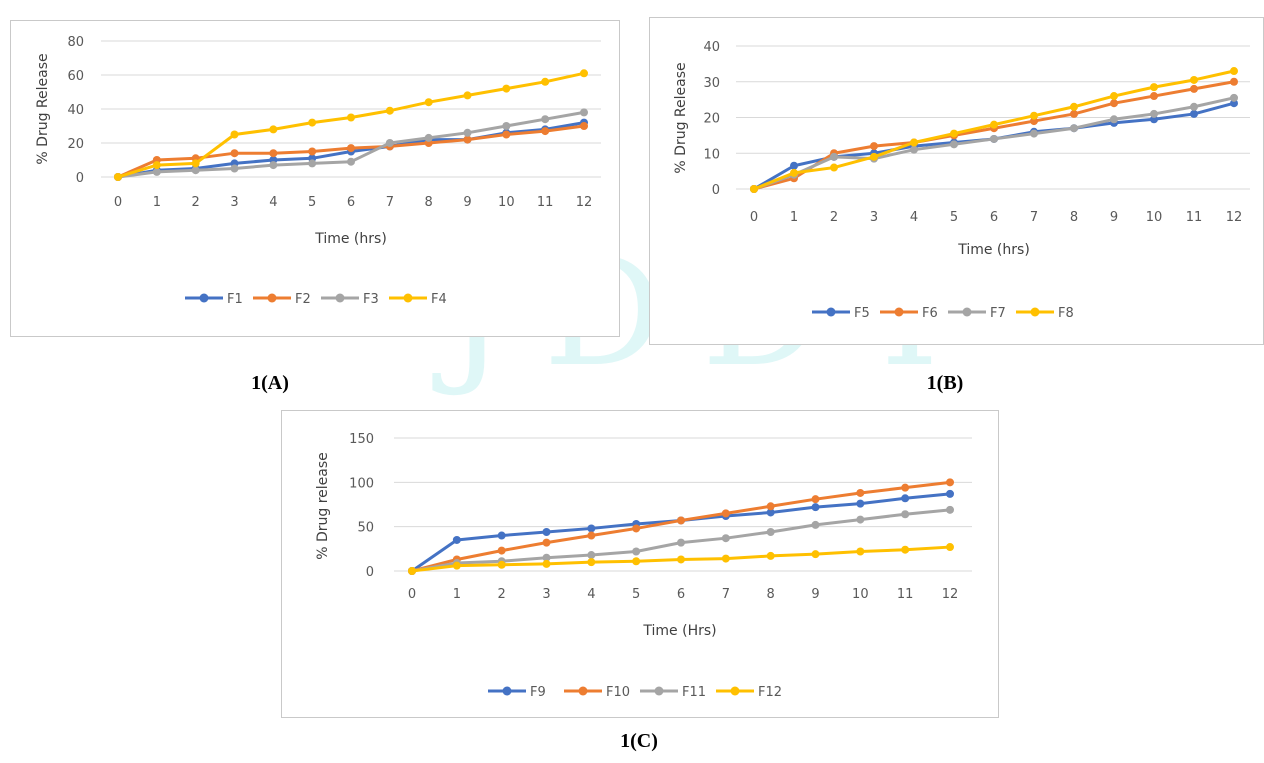 The width and height of the screenshot is (1264, 763). Describe the element at coordinates (502, 594) in the screenshot. I see `chart-c-x-tick-label: 2` at that location.